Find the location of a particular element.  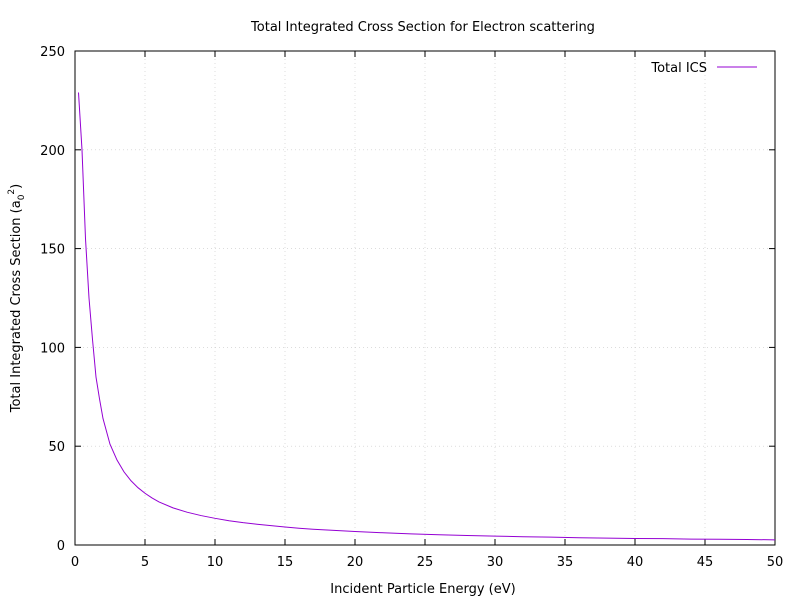

x-tick-labels: 0 5 10 15 20 25 30 35 40 45 50 is located at coordinates (427, 562).